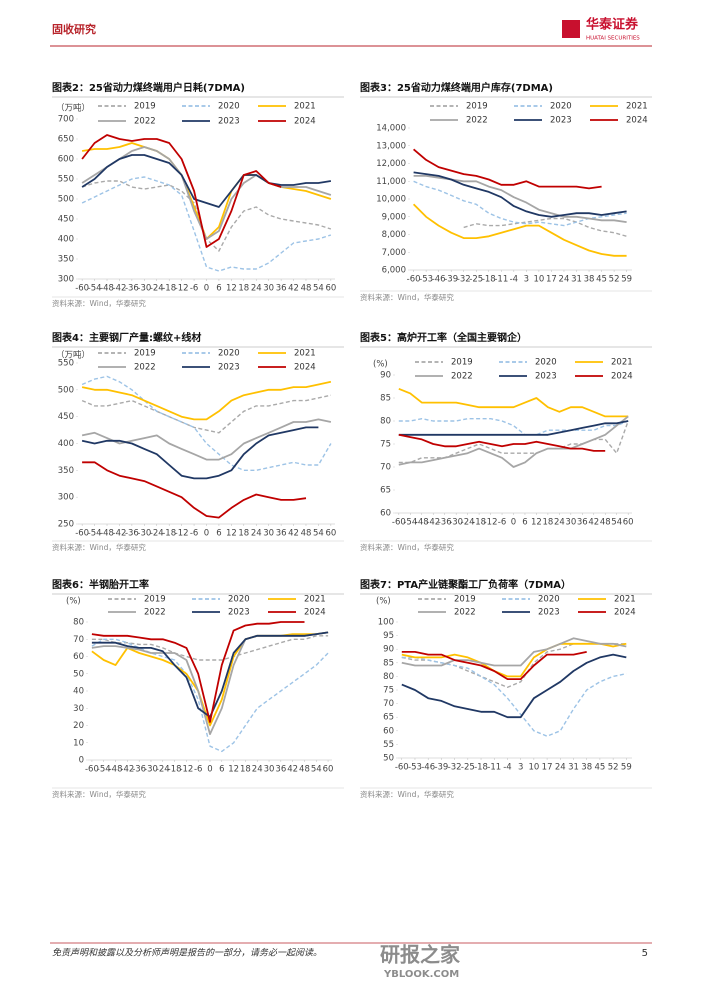  What do you see at coordinates (600, 768) in the screenshot?
I see `x-tick-label: 45` at bounding box center [600, 768].